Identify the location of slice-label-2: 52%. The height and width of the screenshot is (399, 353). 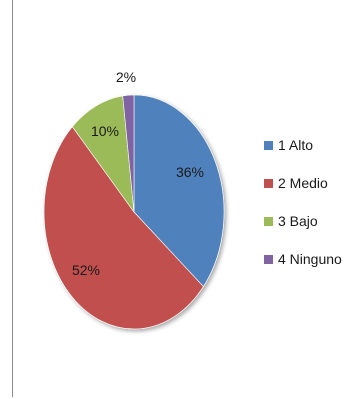
(86, 270).